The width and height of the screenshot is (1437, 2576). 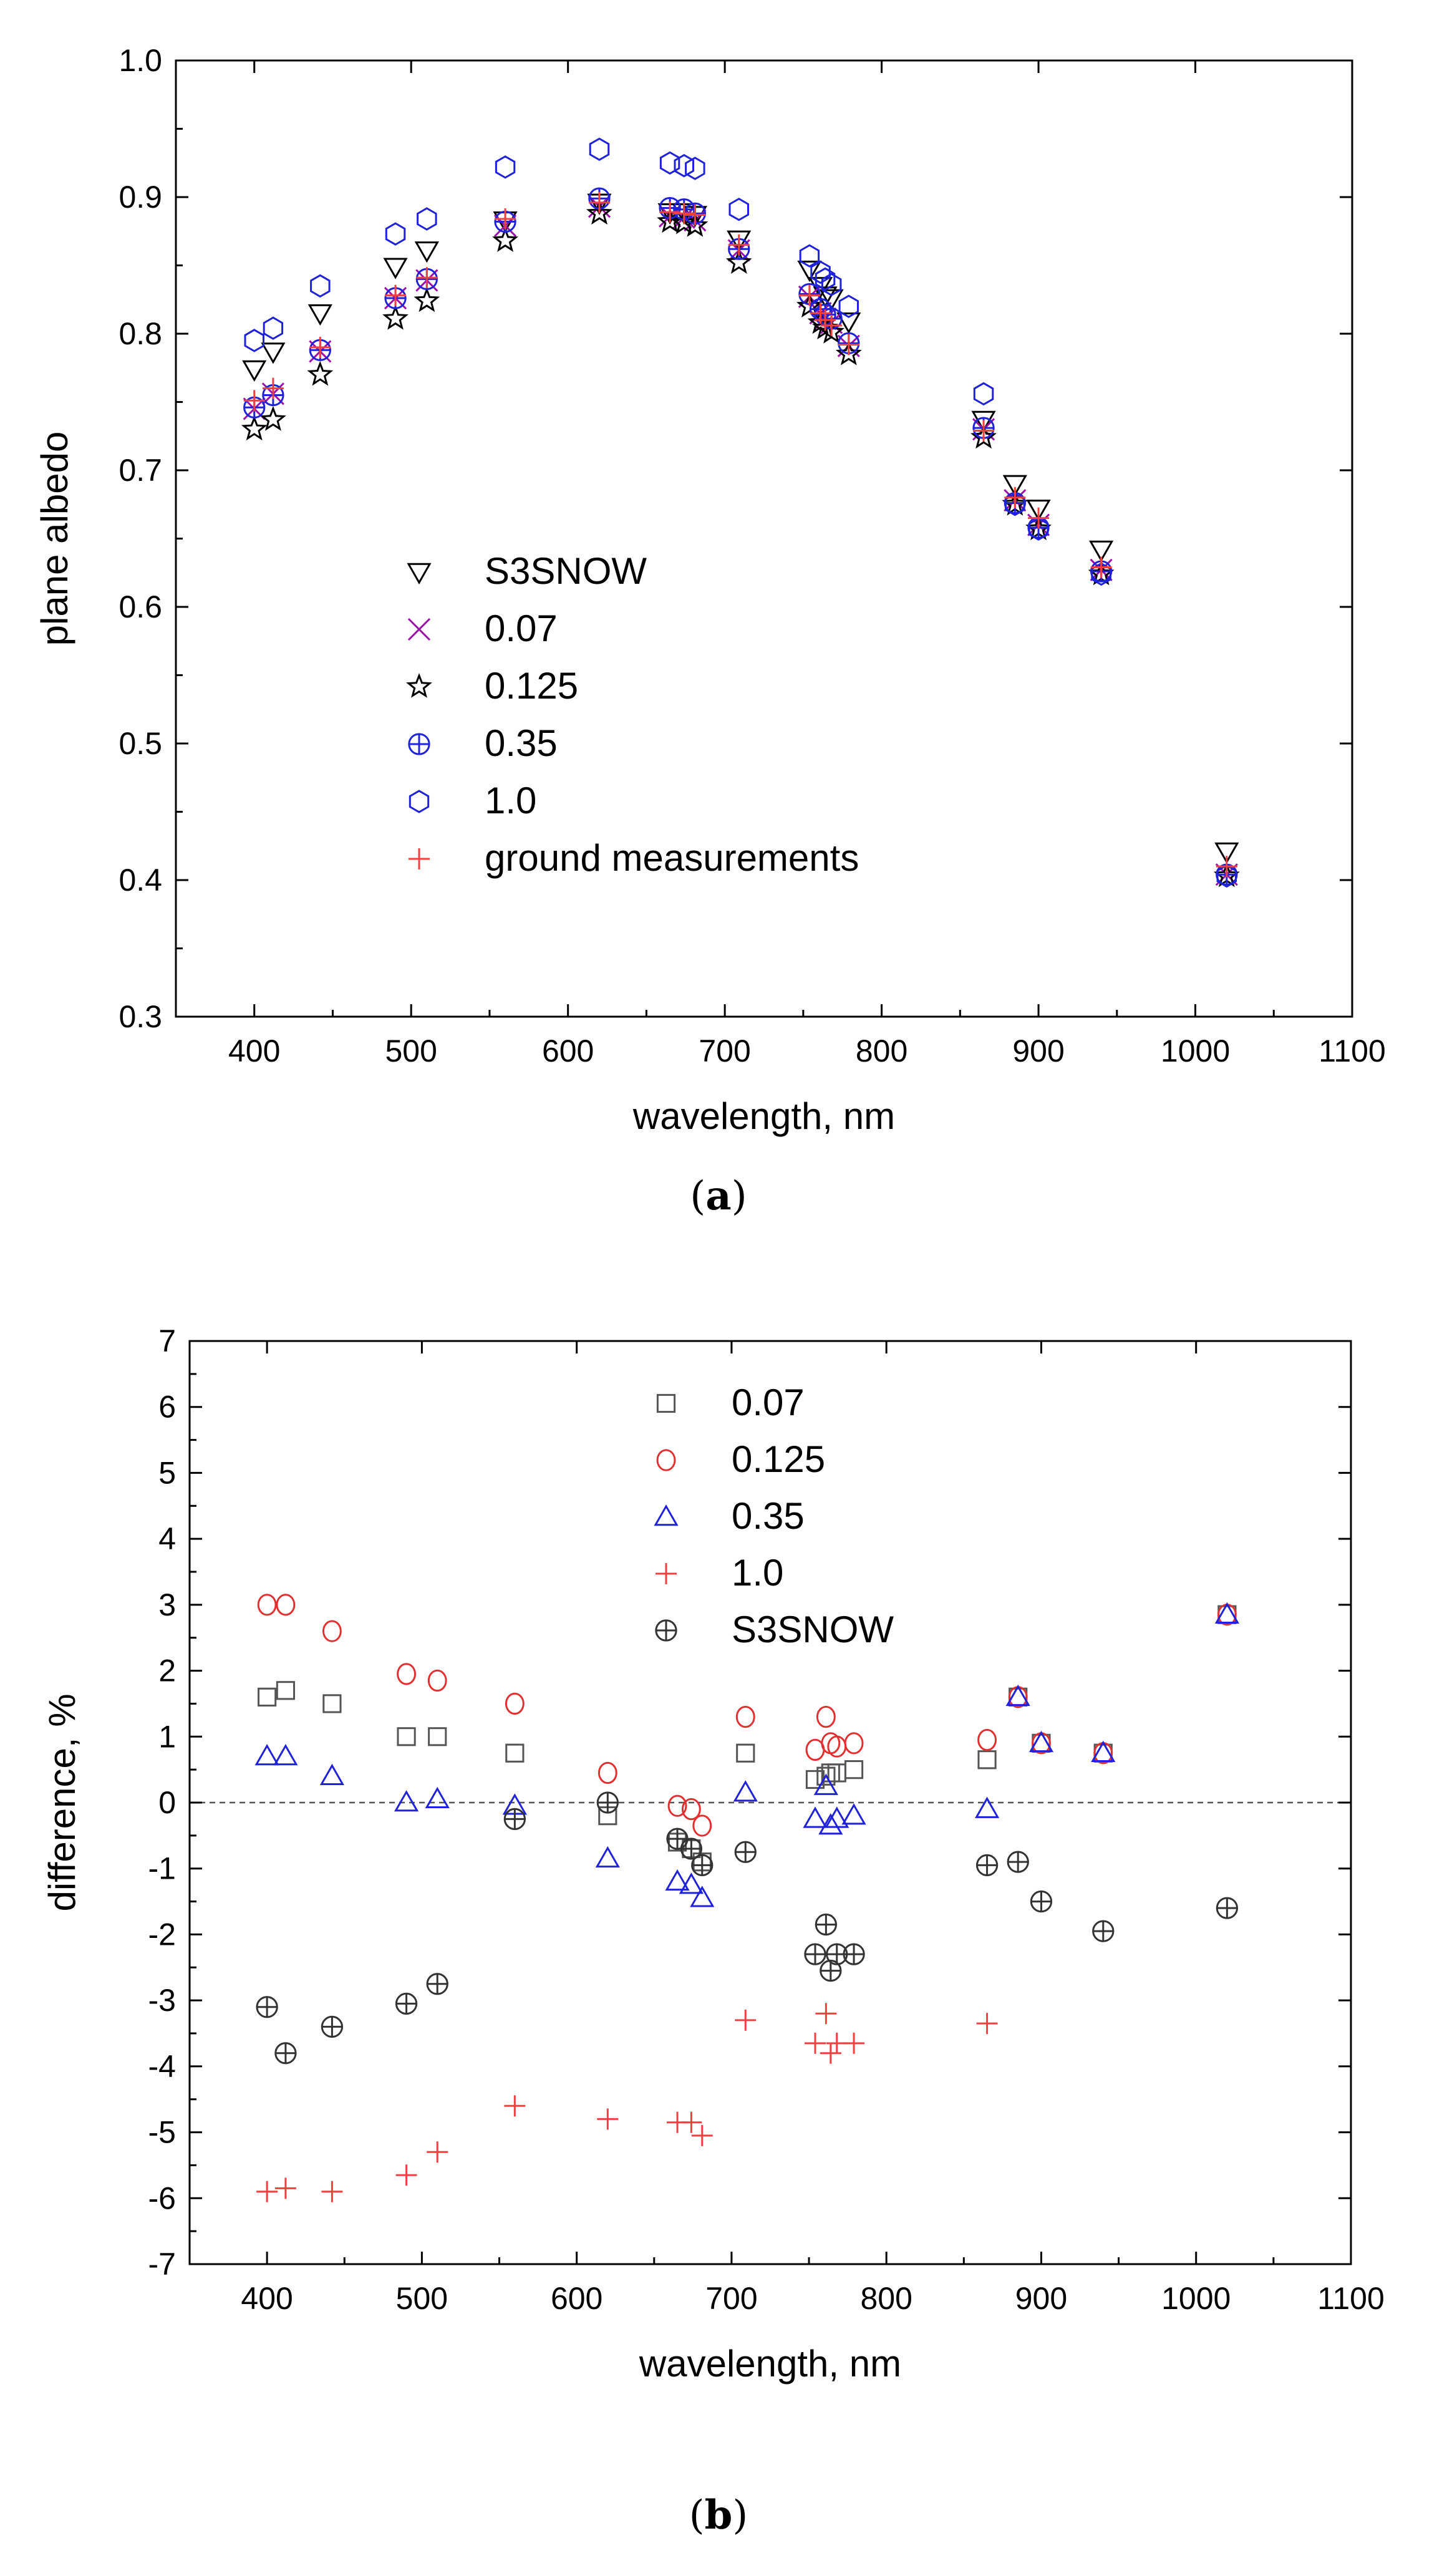 I want to click on x-tick-label: 900, so click(x=1038, y=1051).